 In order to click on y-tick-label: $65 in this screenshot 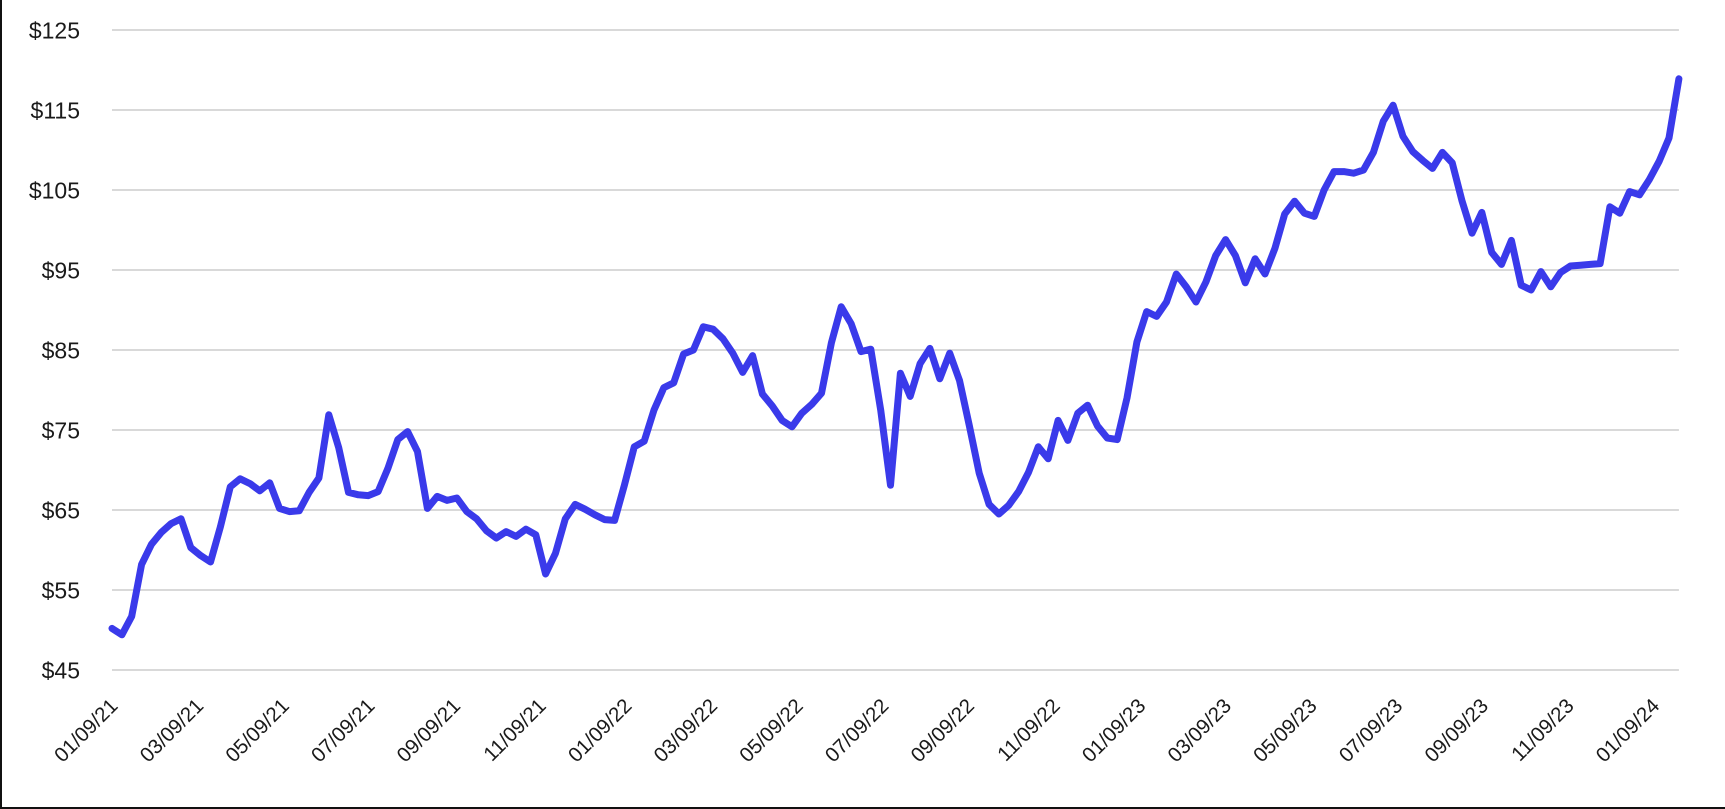, I will do `click(61, 510)`.